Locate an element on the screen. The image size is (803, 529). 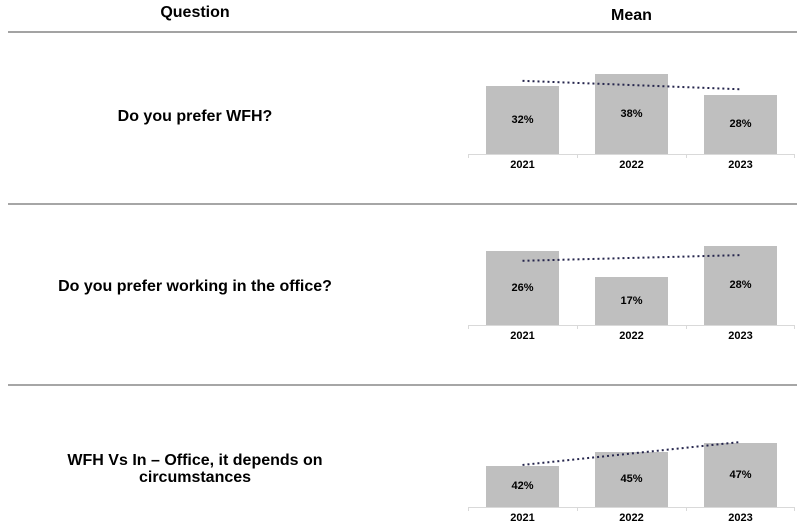
bar-value-label: 17% is located at coordinates (631, 300).